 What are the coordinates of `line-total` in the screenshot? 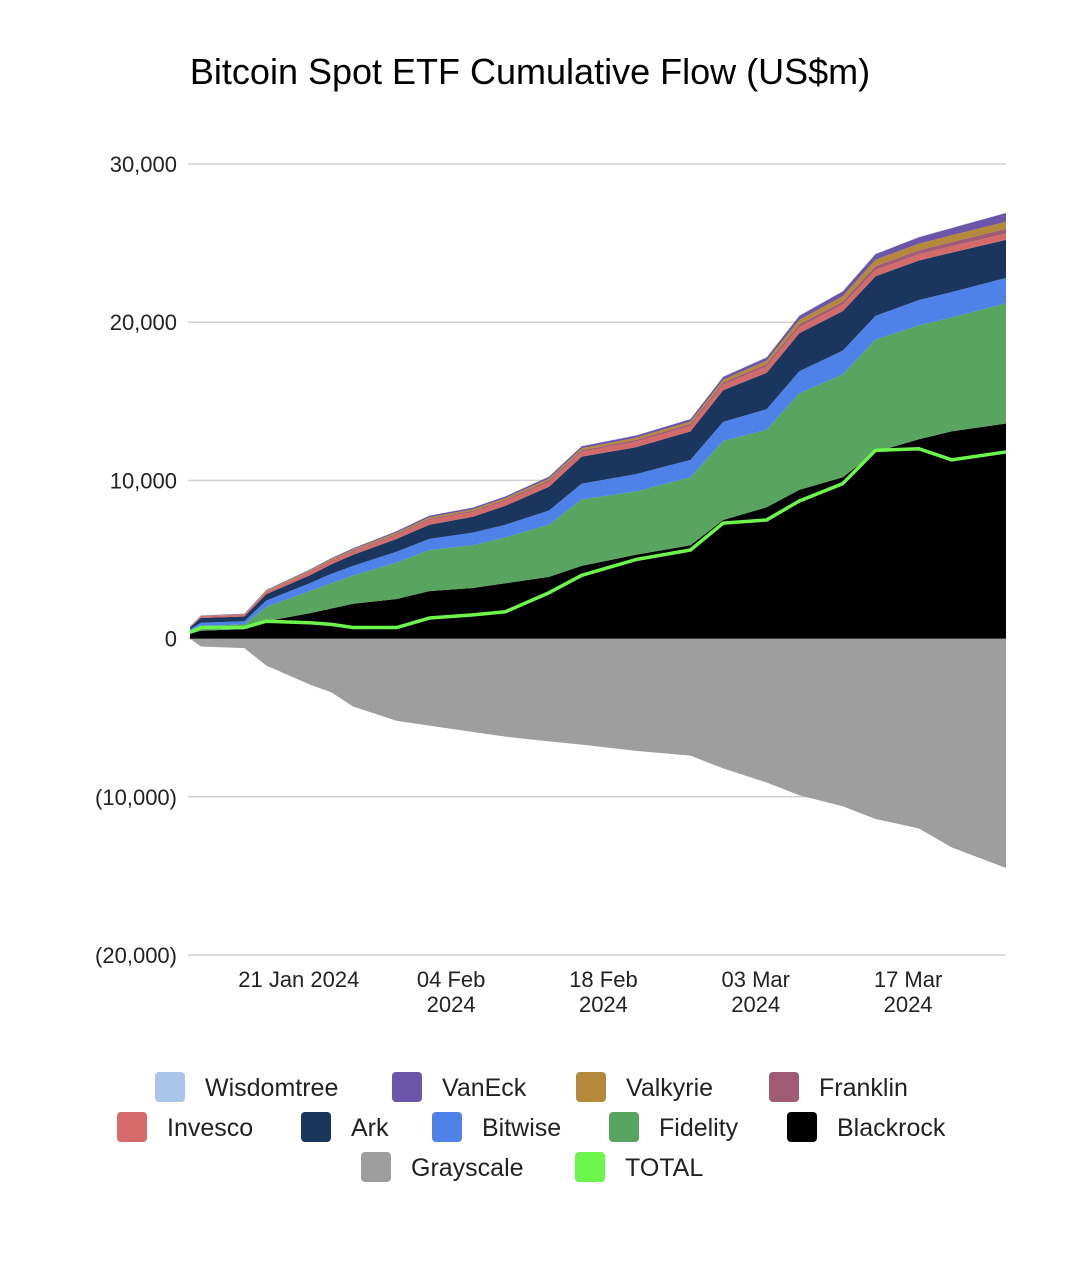 It's located at (598, 540).